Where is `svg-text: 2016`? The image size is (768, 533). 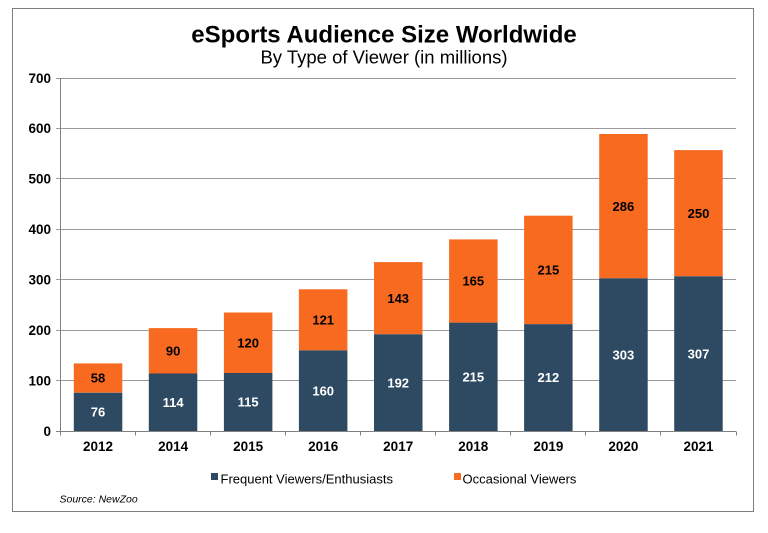
svg-text: 2016 is located at coordinates (323, 446).